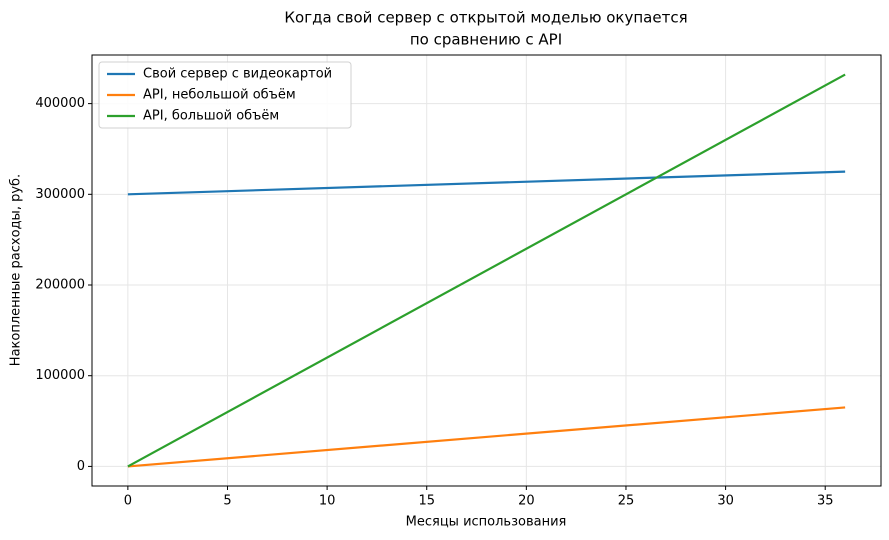 This screenshot has width=889, height=540. I want to click on chart-title: по сравнению с API, so click(486, 40).